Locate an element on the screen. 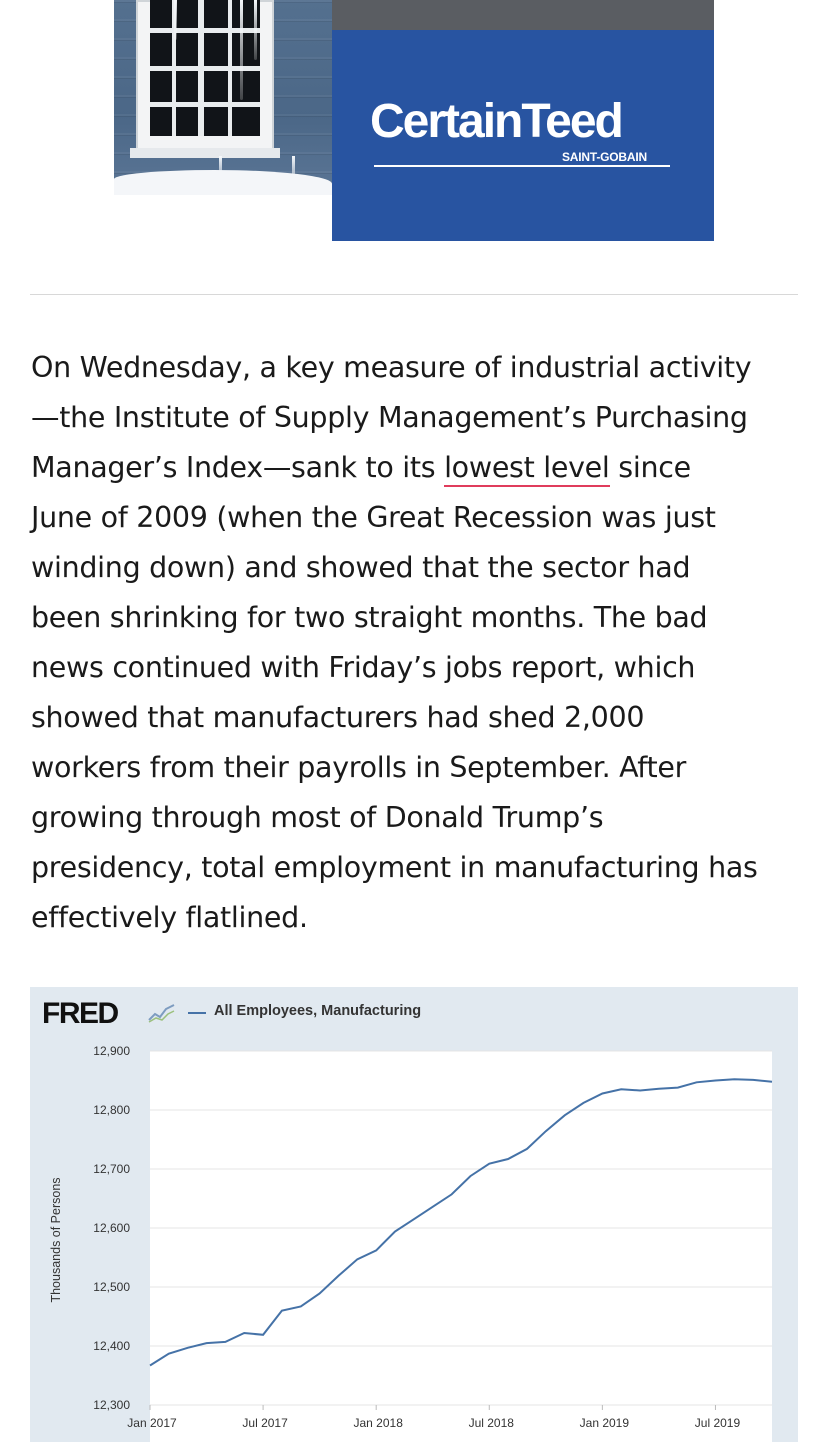 The image size is (828, 1442). legend-swatch is located at coordinates (197, 1013).